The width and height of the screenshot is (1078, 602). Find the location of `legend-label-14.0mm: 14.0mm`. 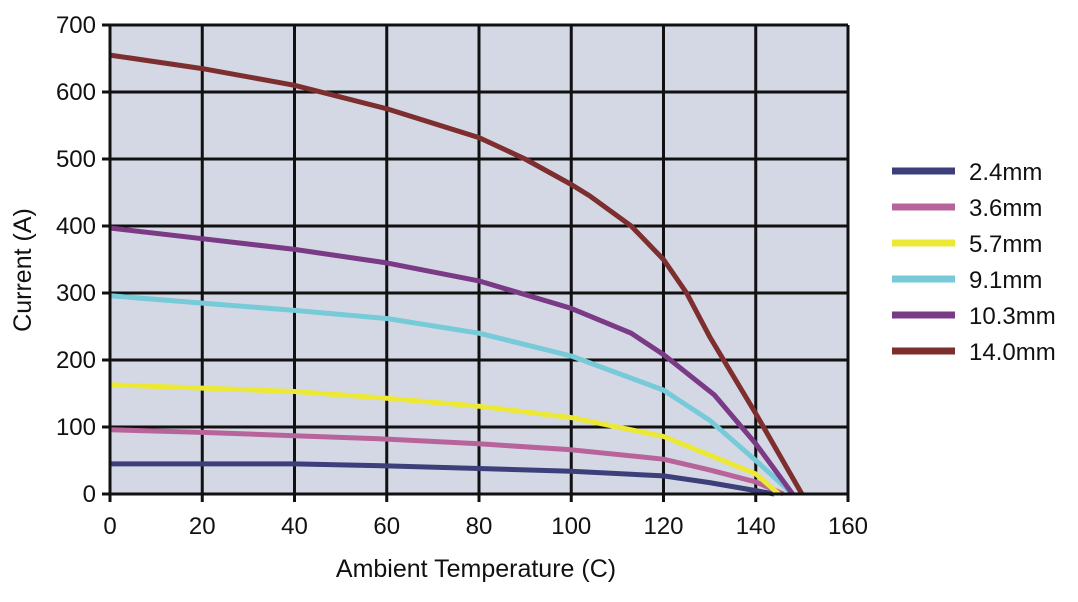

legend-label-14.0mm: 14.0mm is located at coordinates (1012, 352).